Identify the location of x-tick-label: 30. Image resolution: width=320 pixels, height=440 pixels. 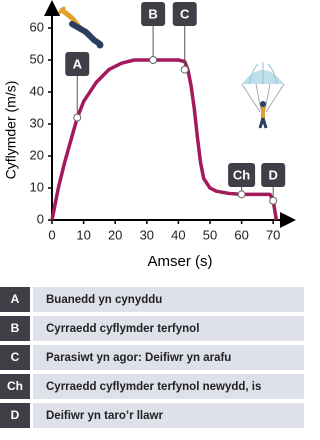
(147, 234).